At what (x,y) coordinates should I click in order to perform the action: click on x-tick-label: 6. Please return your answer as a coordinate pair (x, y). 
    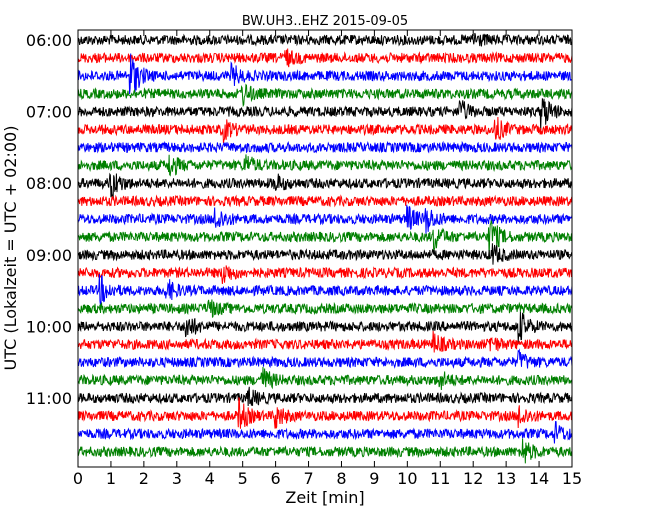
    Looking at the image, I should click on (276, 478).